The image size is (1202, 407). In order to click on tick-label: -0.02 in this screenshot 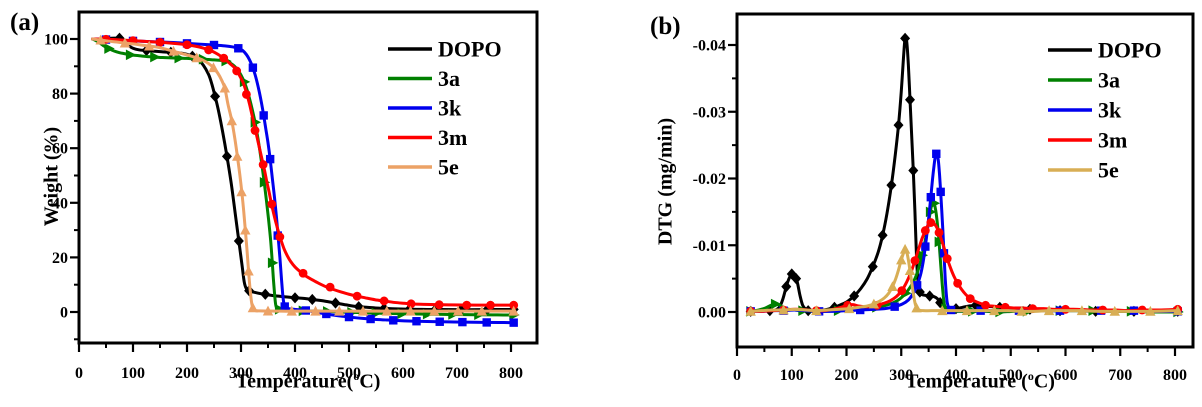, I will do `click(709, 179)`.